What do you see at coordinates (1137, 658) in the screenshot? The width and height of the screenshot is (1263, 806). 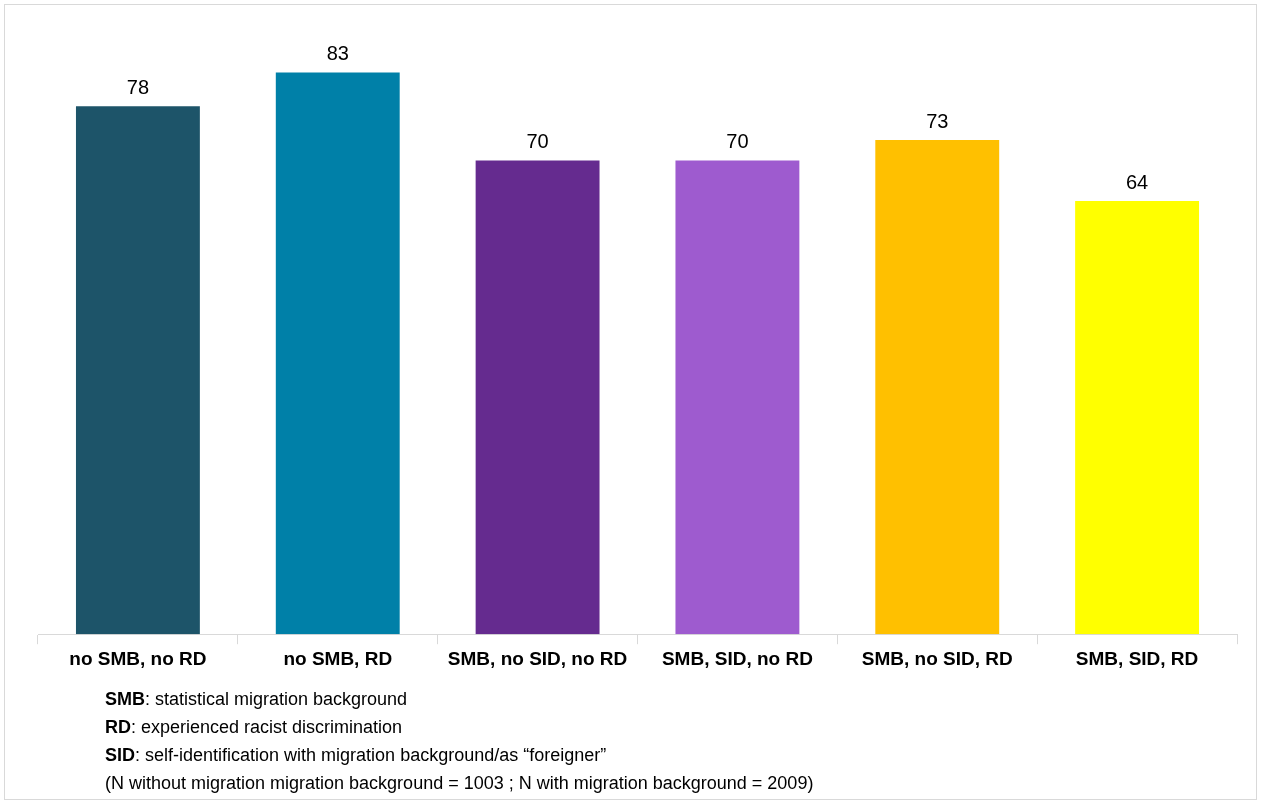 I see `x-tick-label: SMB, SID, RD` at bounding box center [1137, 658].